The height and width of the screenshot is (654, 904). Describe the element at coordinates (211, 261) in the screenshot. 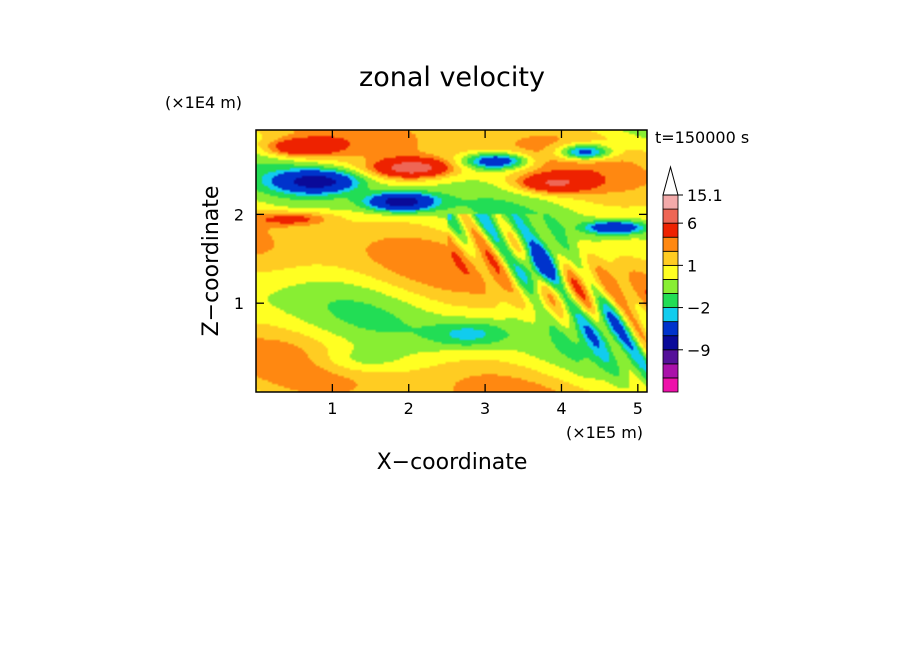

I see `y-axis-label: Z−coordinate` at that location.